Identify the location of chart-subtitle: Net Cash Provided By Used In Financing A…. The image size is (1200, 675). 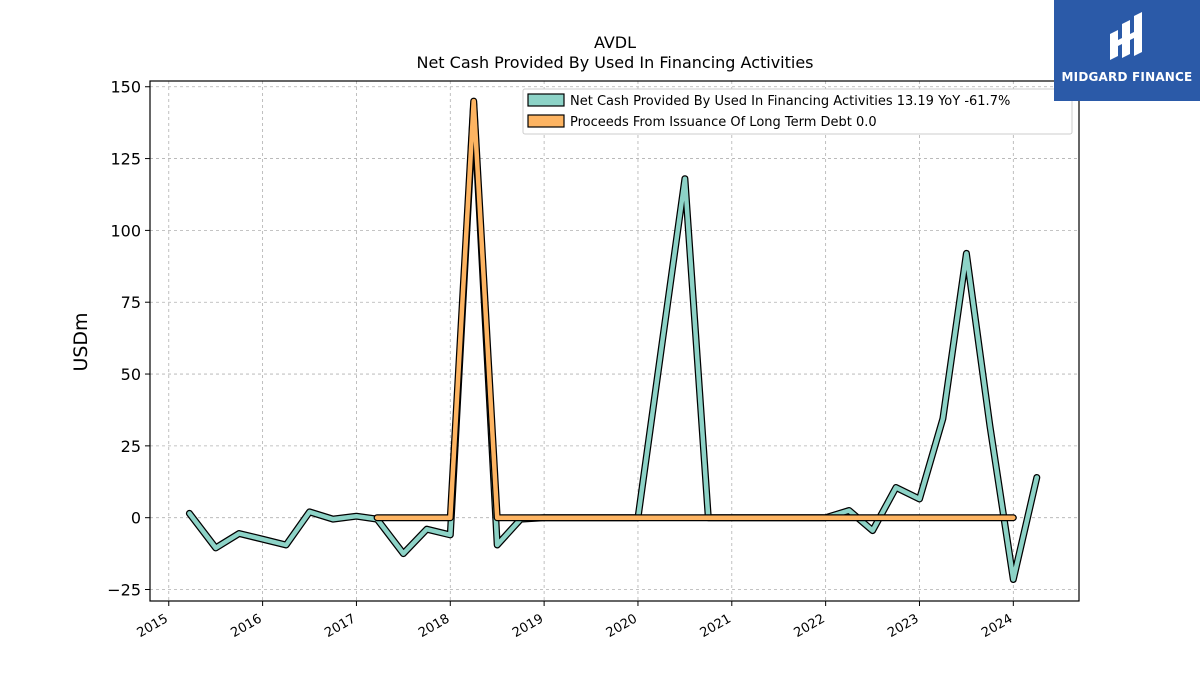
(614, 62).